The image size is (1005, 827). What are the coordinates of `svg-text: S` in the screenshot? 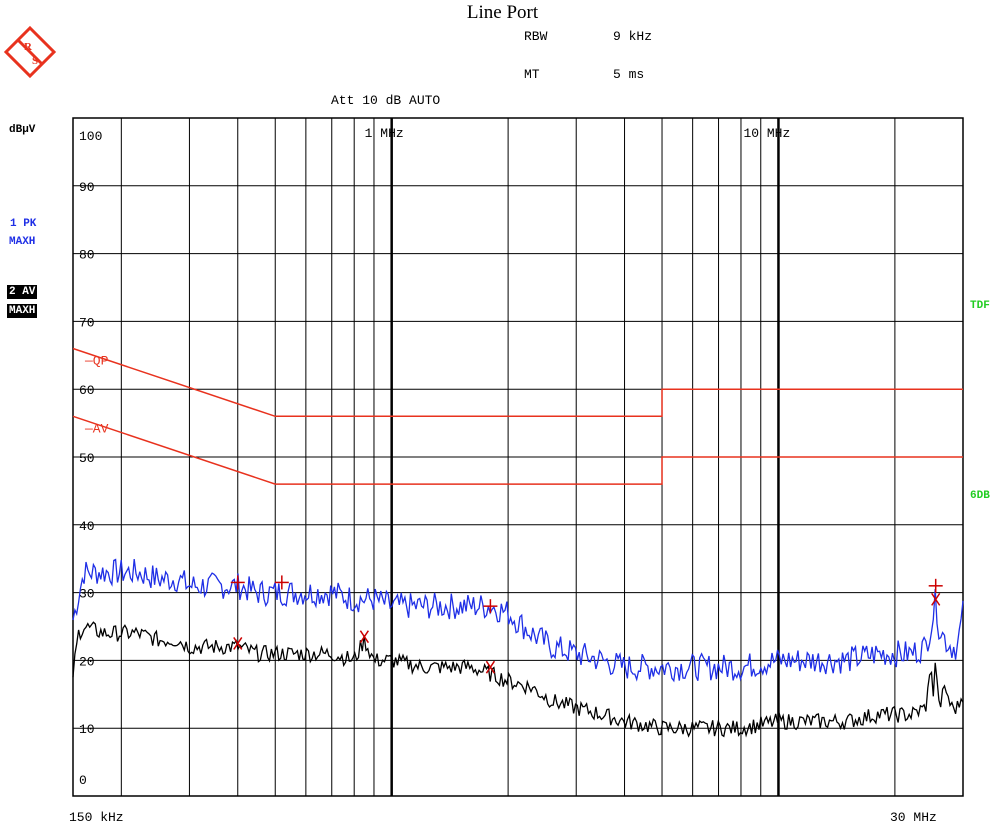 It's located at (35, 61).